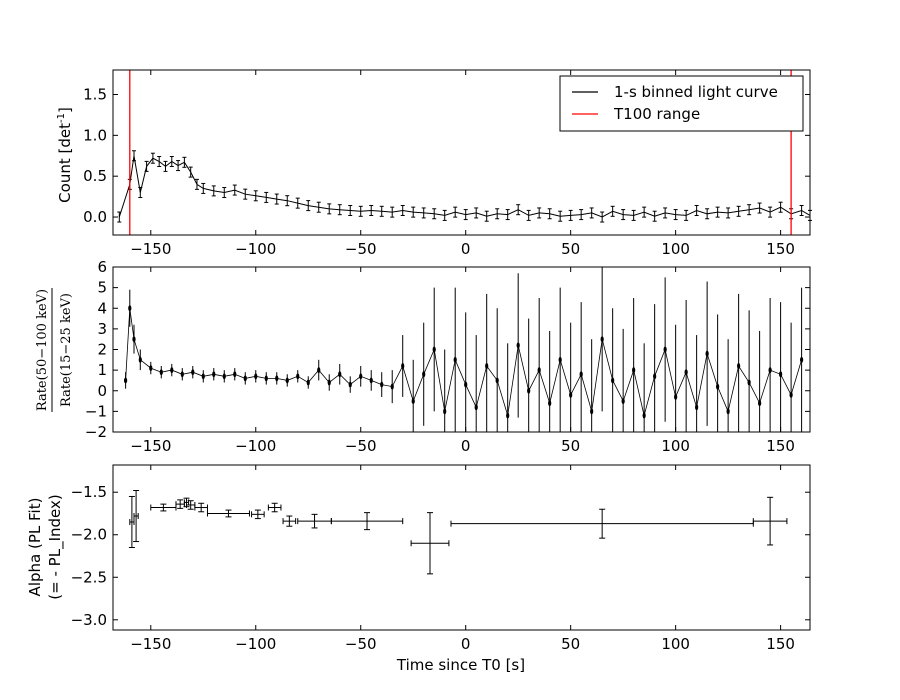 Image resolution: width=900 pixels, height=700 pixels. What do you see at coordinates (66, 350) in the screenshot?
I see `panel2-ylabel-denominator: Rate(15−25 keV)` at bounding box center [66, 350].